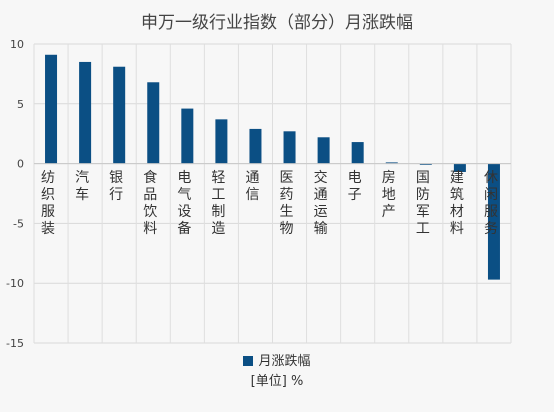  What do you see at coordinates (218, 203) in the screenshot?
I see `category-label: 轻工制造` at bounding box center [218, 203].